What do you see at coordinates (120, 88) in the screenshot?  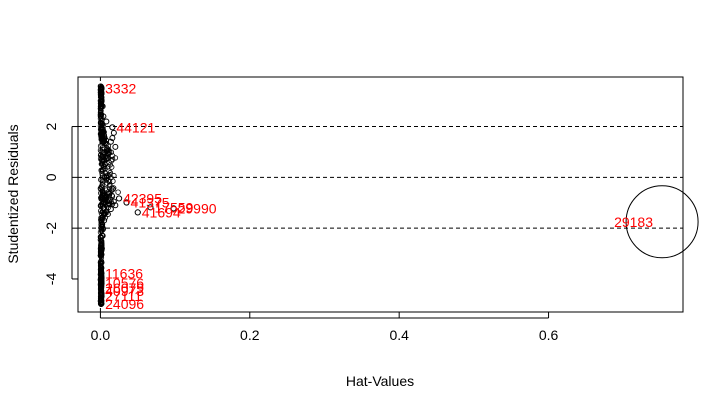 I see `point-label: 3332` at bounding box center [120, 88].